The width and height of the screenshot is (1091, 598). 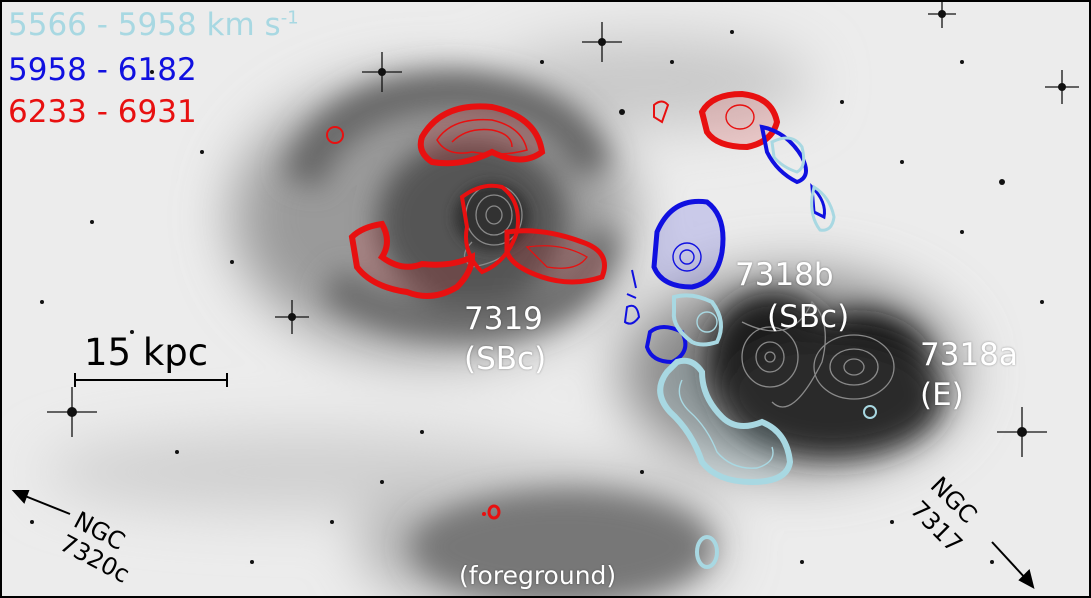 I want to click on optical-contours, so click(x=679, y=296).